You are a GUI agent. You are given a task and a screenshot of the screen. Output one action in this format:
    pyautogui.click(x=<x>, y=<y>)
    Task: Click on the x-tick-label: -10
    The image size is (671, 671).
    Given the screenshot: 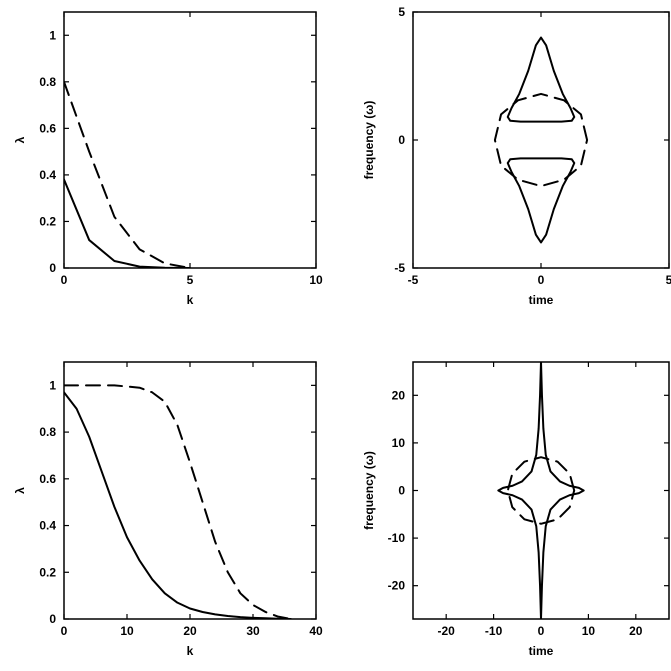 What is the action you would take?
    pyautogui.click(x=494, y=631)
    